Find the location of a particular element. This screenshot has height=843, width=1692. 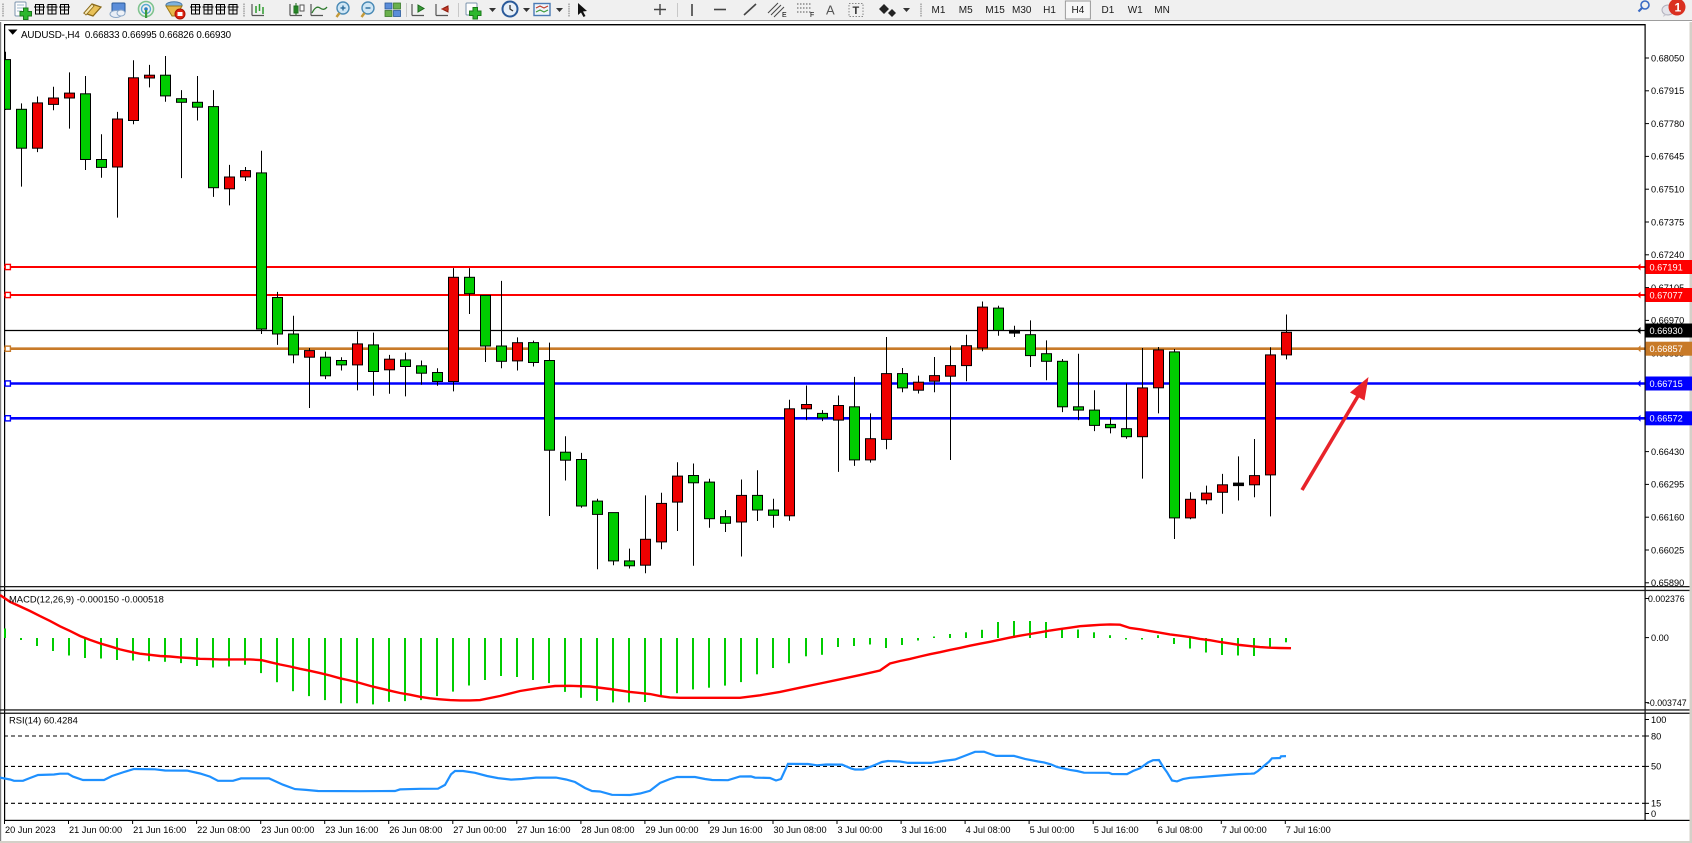

svg-text: 100 is located at coordinates (1658, 720).